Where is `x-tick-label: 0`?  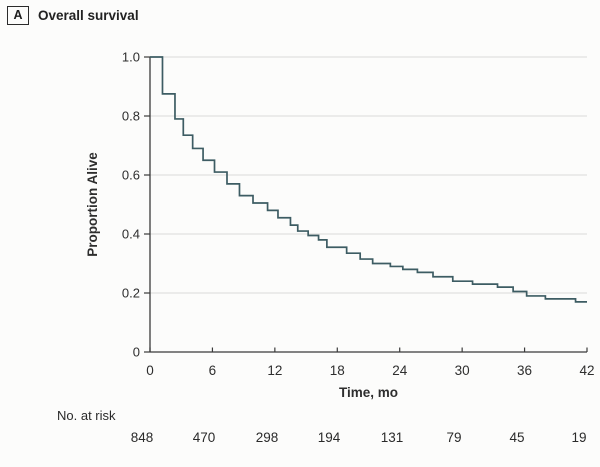 x-tick-label: 0 is located at coordinates (150, 370).